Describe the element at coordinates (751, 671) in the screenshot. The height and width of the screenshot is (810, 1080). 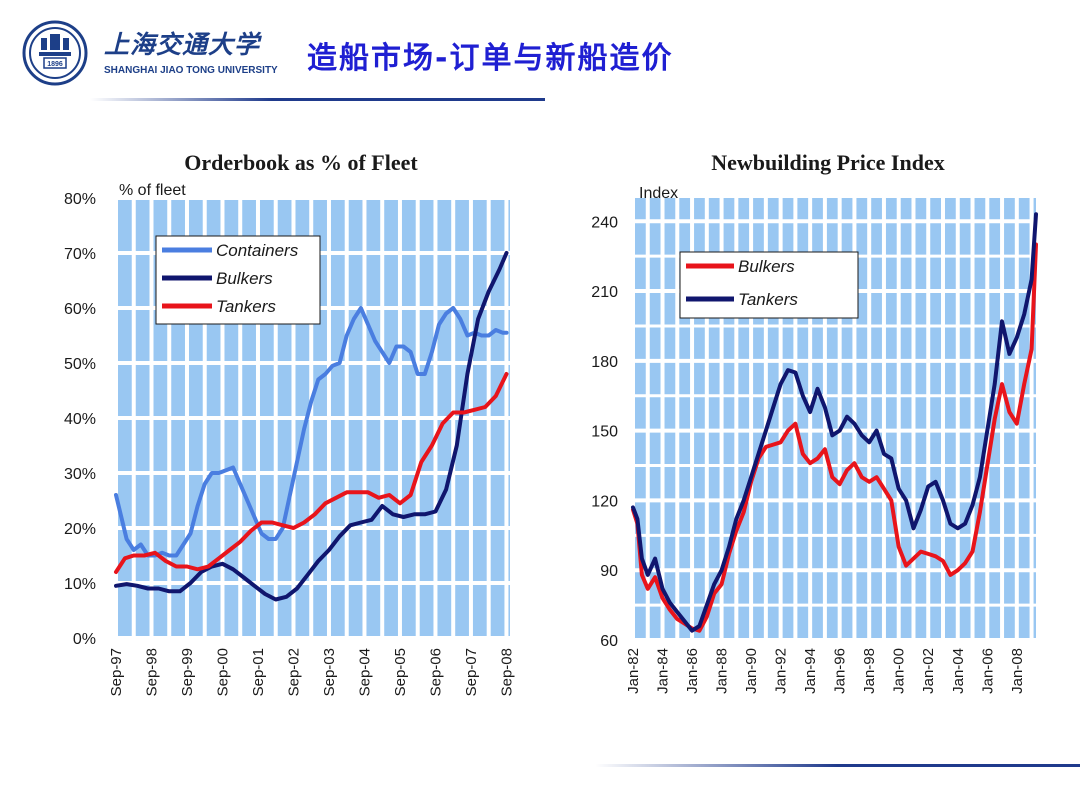
I see `price-index-x-tick-label: Jan-90` at that location.